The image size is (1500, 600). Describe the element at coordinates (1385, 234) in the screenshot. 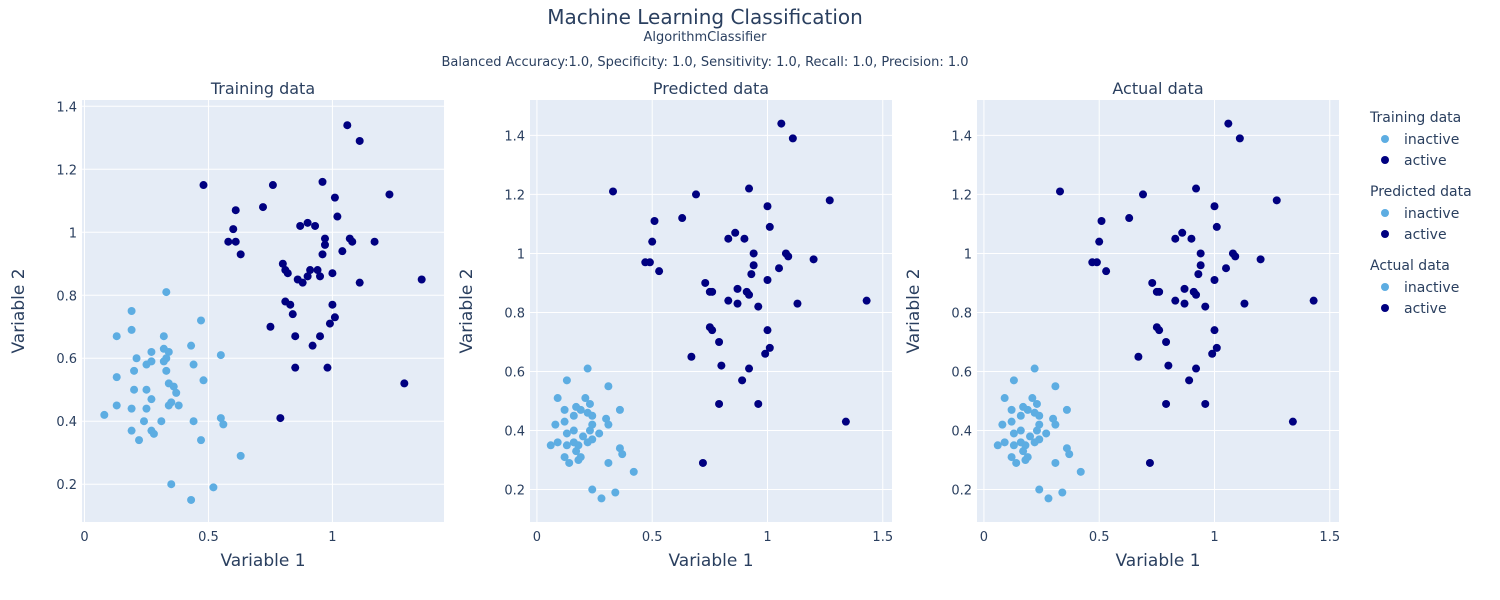

I see `legend-marker-active` at that location.